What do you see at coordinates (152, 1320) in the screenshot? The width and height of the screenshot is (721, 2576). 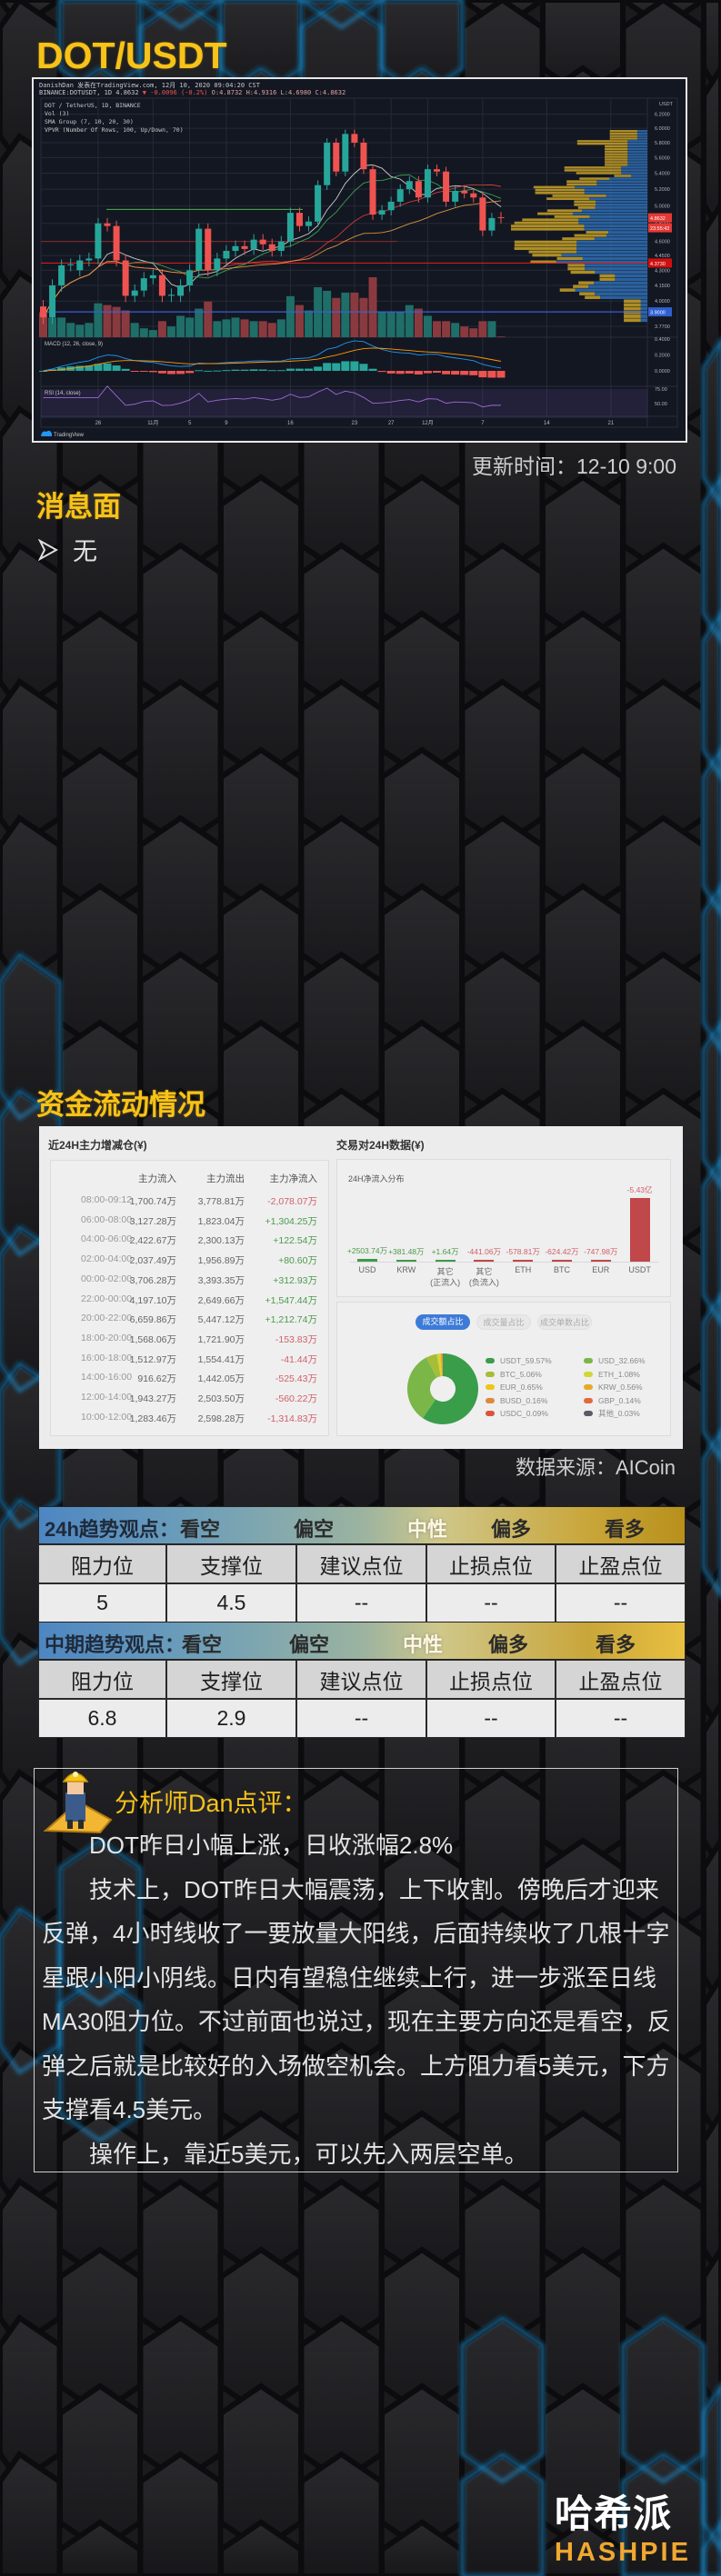 I see `flow-cell: 6,659.86万` at bounding box center [152, 1320].